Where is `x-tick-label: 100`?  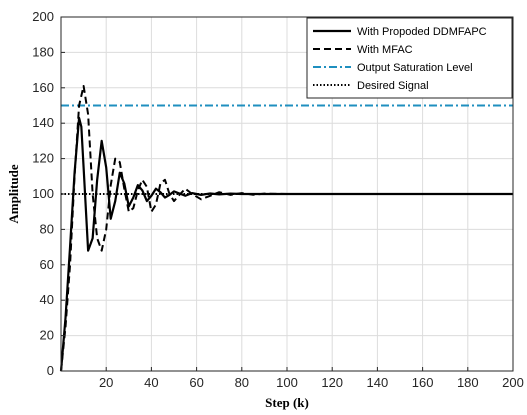 x-tick-label: 100 is located at coordinates (287, 382).